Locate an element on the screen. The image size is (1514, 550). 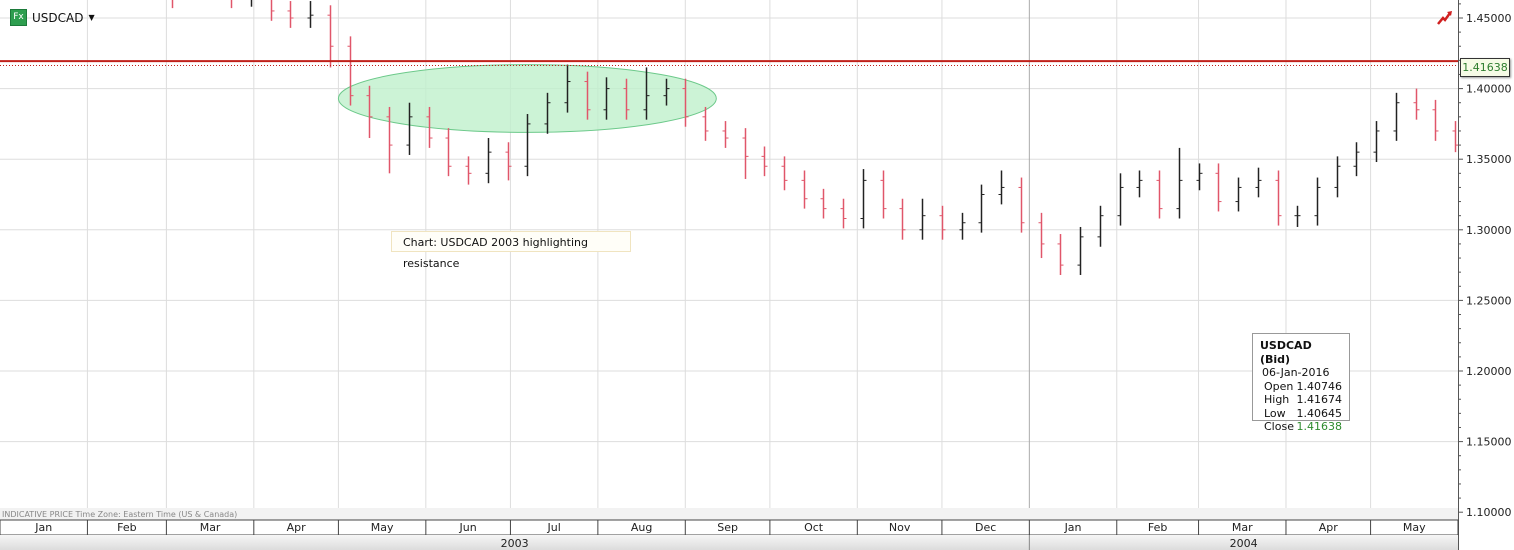
tooltip-value: 1.40746 is located at coordinates (1319, 386).